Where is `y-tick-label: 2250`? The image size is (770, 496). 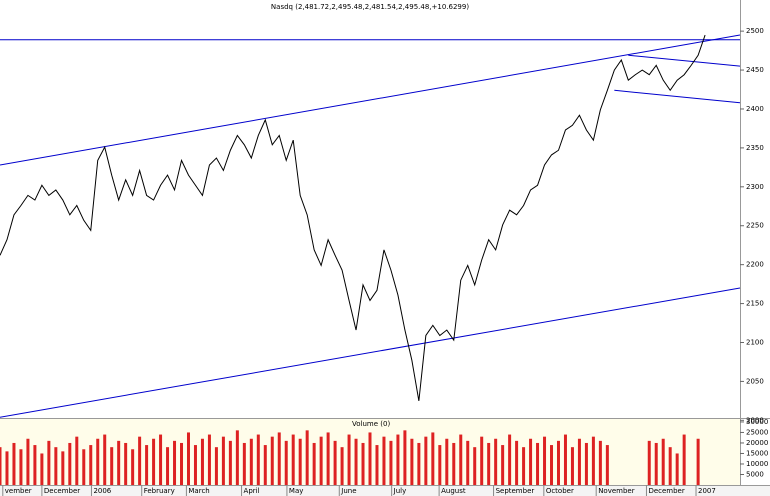
y-tick-label: 2250 is located at coordinates (755, 226).